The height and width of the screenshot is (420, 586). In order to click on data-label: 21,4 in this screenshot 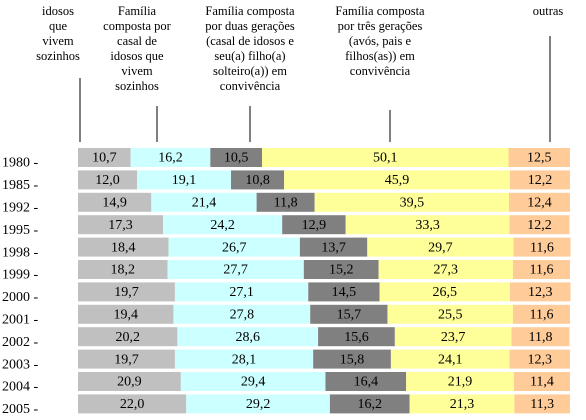, I will do `click(204, 203)`.